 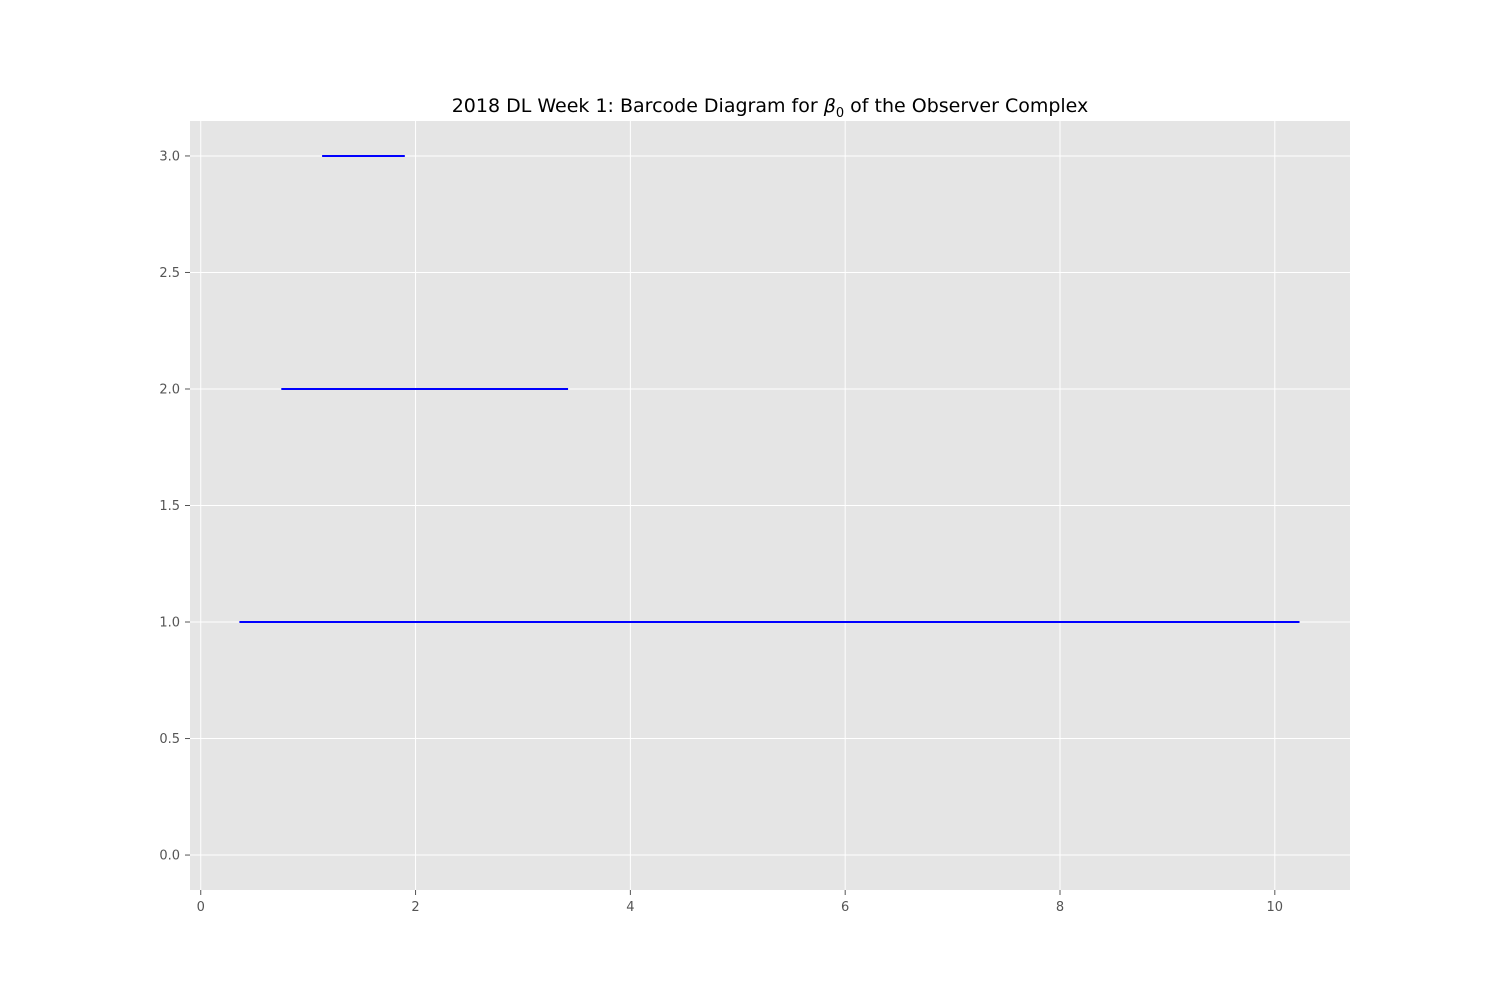 I want to click on y-tick-label: 2.5, so click(x=169, y=273).